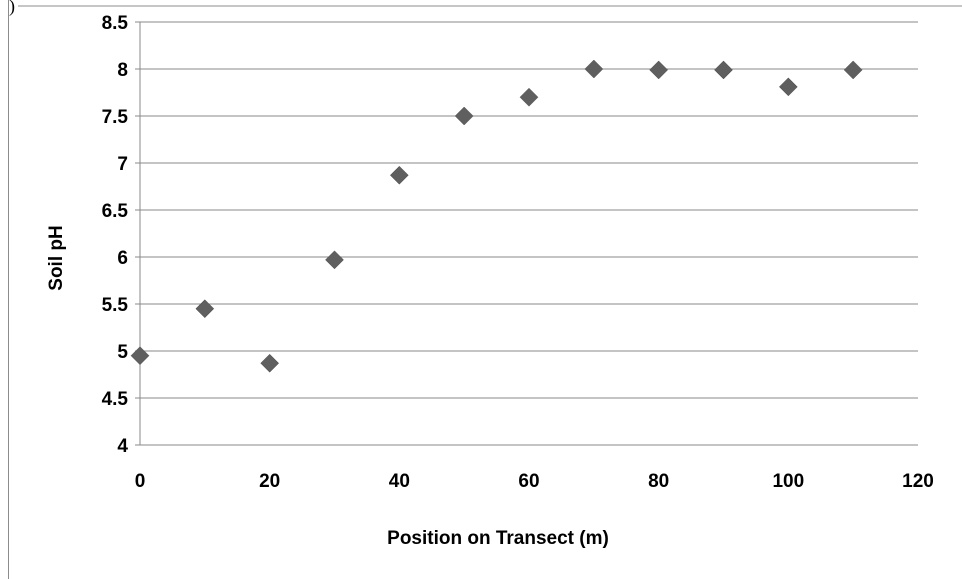 The image size is (962, 579). Describe the element at coordinates (122, 164) in the screenshot. I see `y-tick-label: 7` at that location.